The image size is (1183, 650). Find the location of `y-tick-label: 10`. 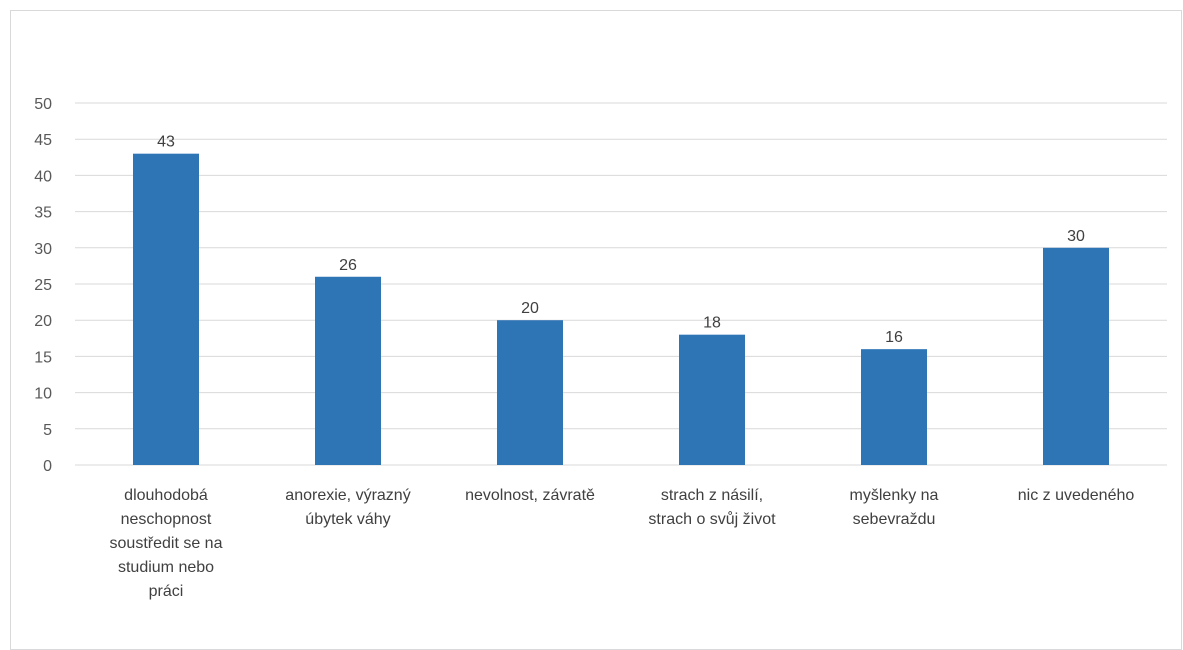

y-tick-label: 10 is located at coordinates (43, 394).